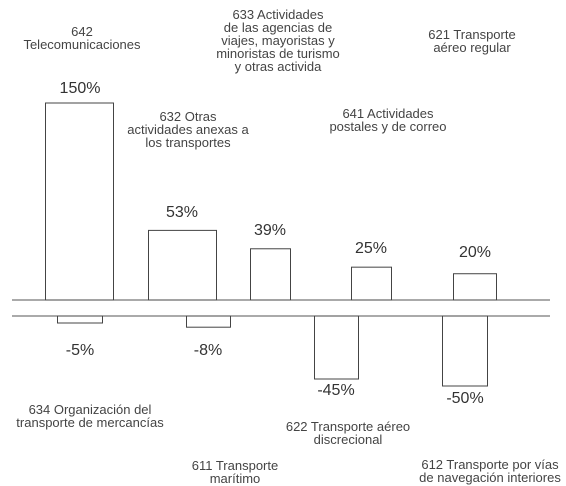  I want to click on value-label: 25%, so click(371, 248).